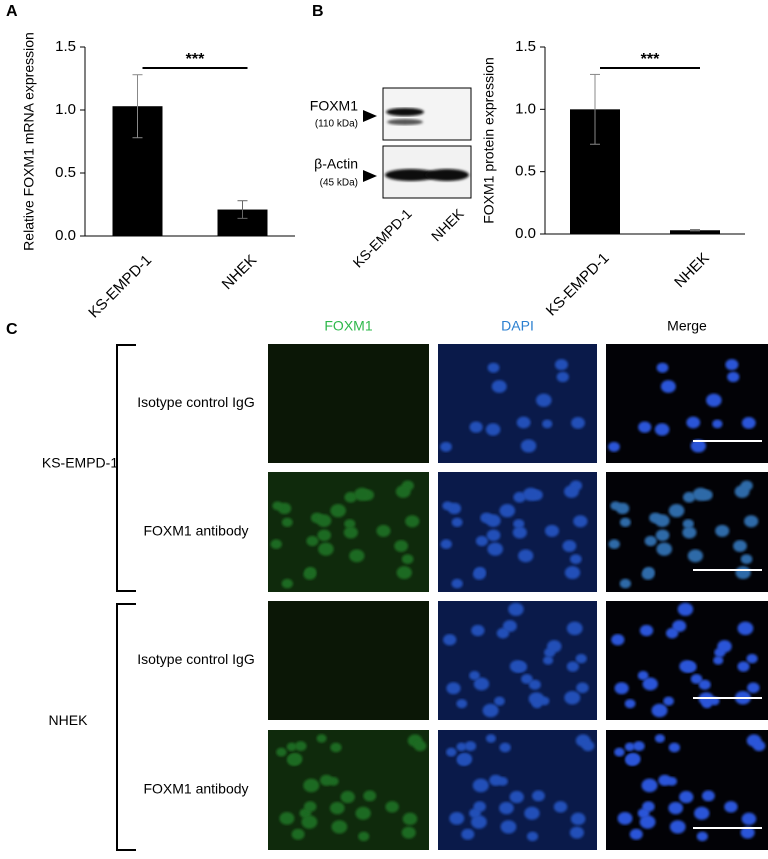  What do you see at coordinates (334, 106) in the screenshot?
I see `blot-label: FOXM1` at bounding box center [334, 106].